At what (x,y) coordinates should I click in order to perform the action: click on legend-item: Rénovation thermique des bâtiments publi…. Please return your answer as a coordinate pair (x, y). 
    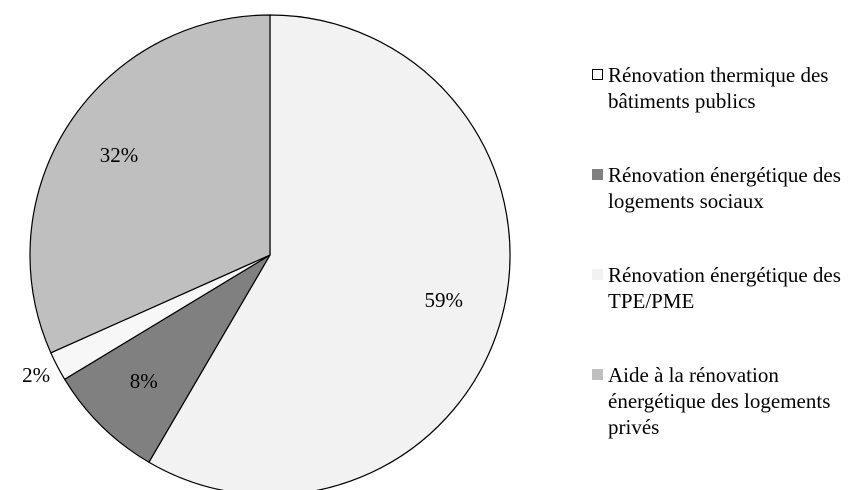
    Looking at the image, I should click on (729, 112).